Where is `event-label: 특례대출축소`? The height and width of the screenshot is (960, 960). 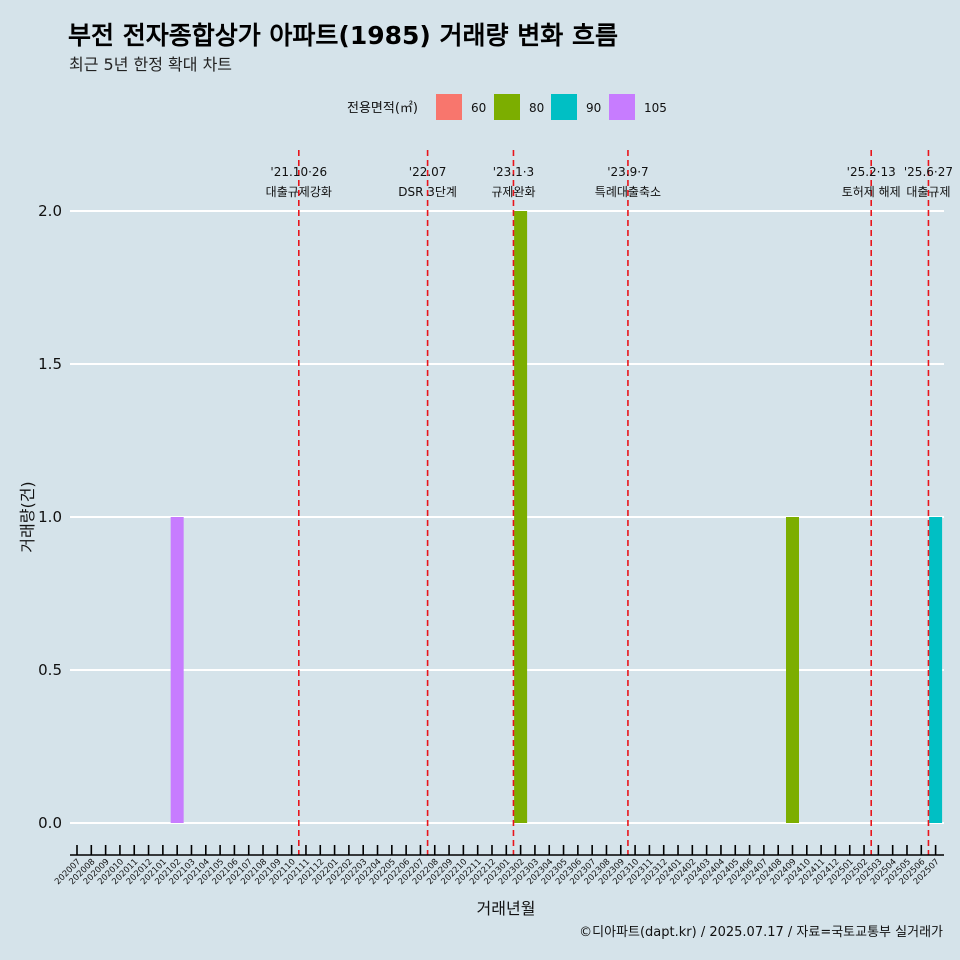 event-label: 특례대출축소 is located at coordinates (628, 192).